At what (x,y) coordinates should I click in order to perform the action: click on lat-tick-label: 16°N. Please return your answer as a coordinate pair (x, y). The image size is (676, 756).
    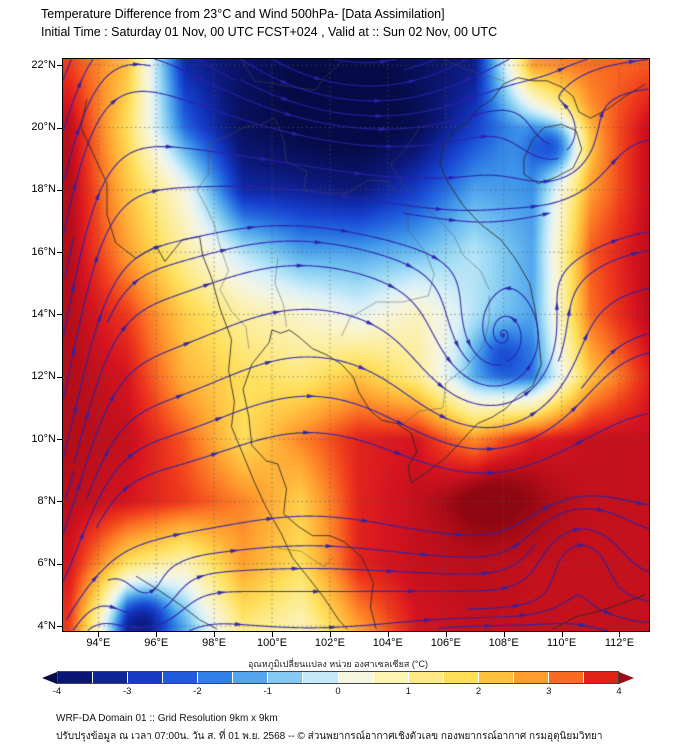
    Looking at the image, I should click on (43, 251).